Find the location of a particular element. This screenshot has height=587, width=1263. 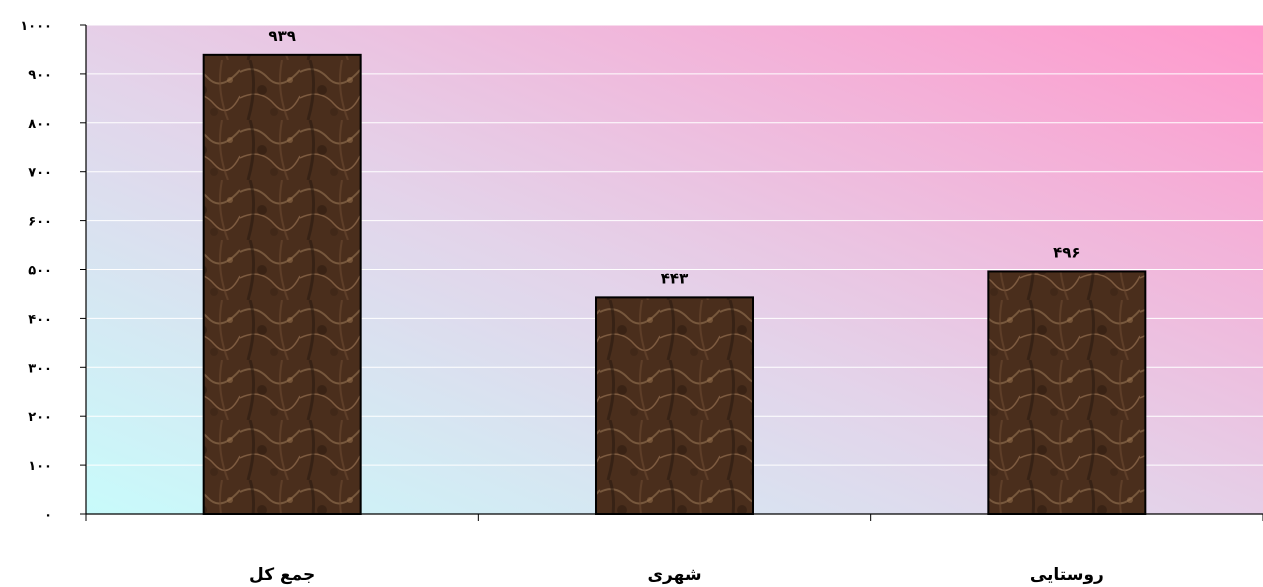

y-tick-label: ۱۰۰ is located at coordinates (40, 466).